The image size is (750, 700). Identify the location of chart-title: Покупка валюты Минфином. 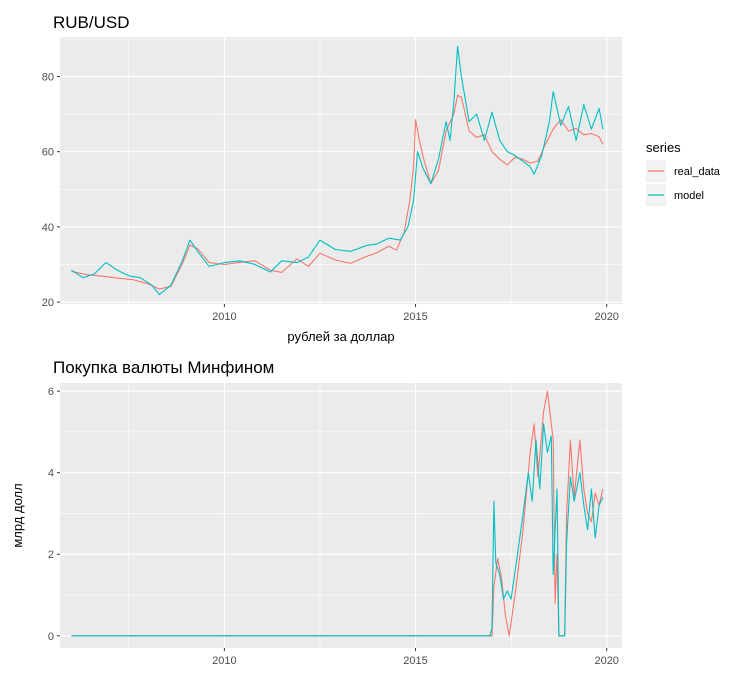
(163, 367).